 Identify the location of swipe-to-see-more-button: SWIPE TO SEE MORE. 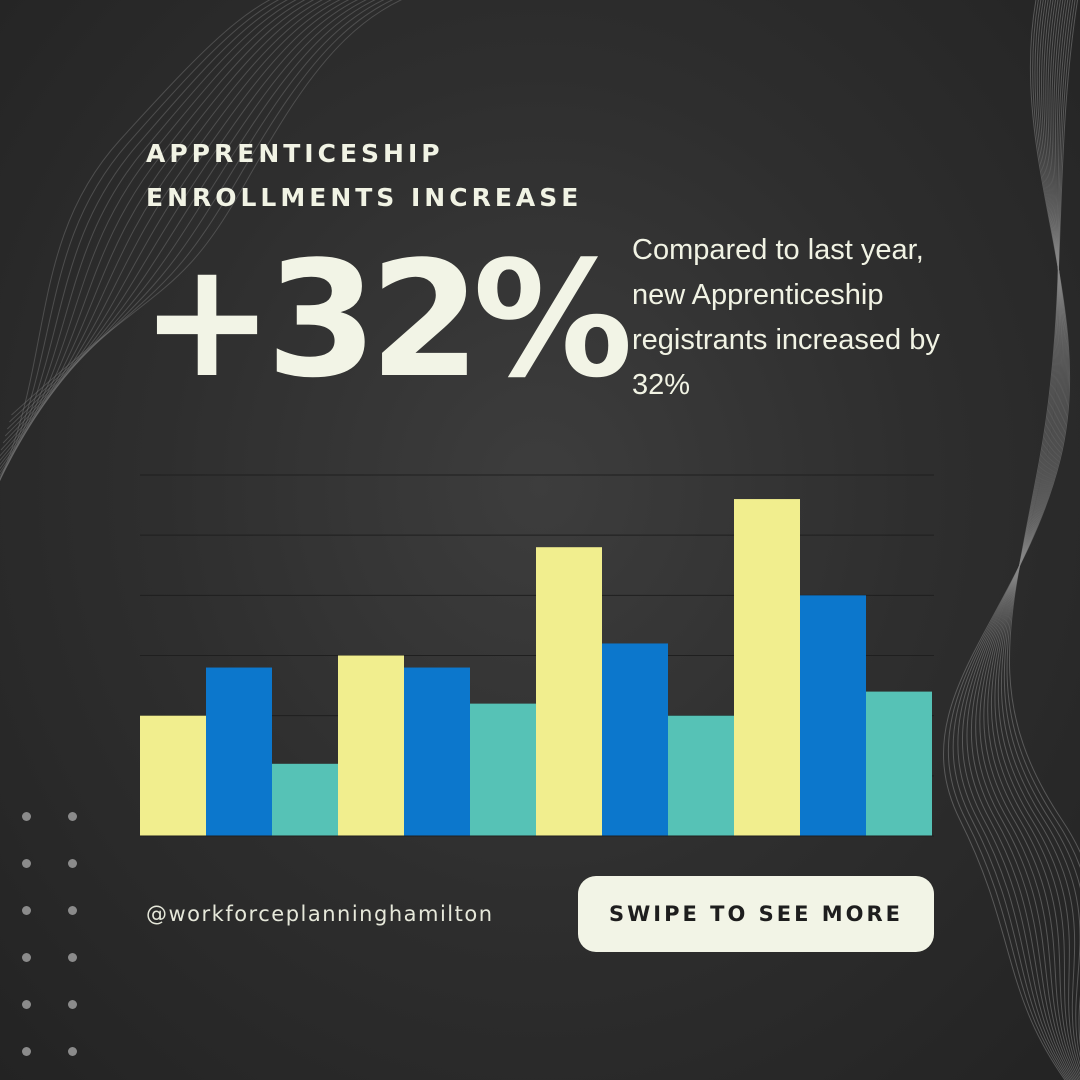
(756, 914).